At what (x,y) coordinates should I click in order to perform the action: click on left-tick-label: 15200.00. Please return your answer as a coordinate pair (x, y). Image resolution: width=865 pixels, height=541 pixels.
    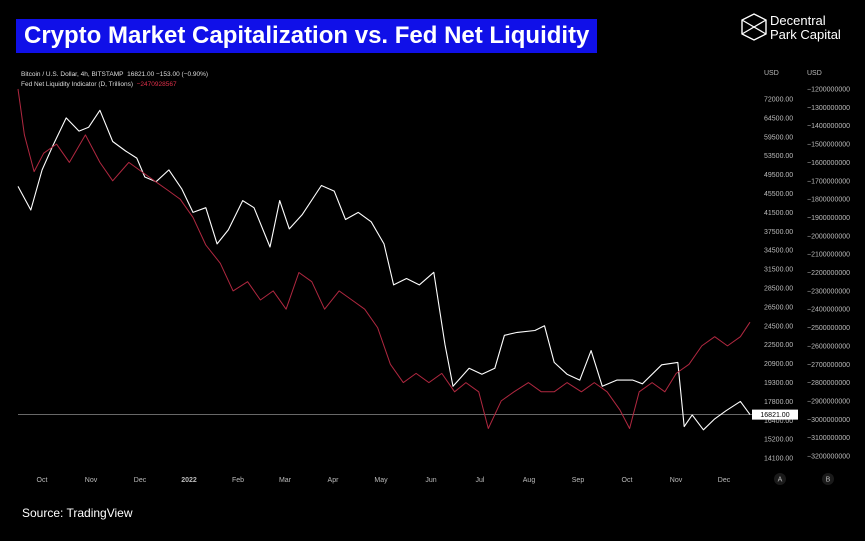
    Looking at the image, I should click on (778, 440).